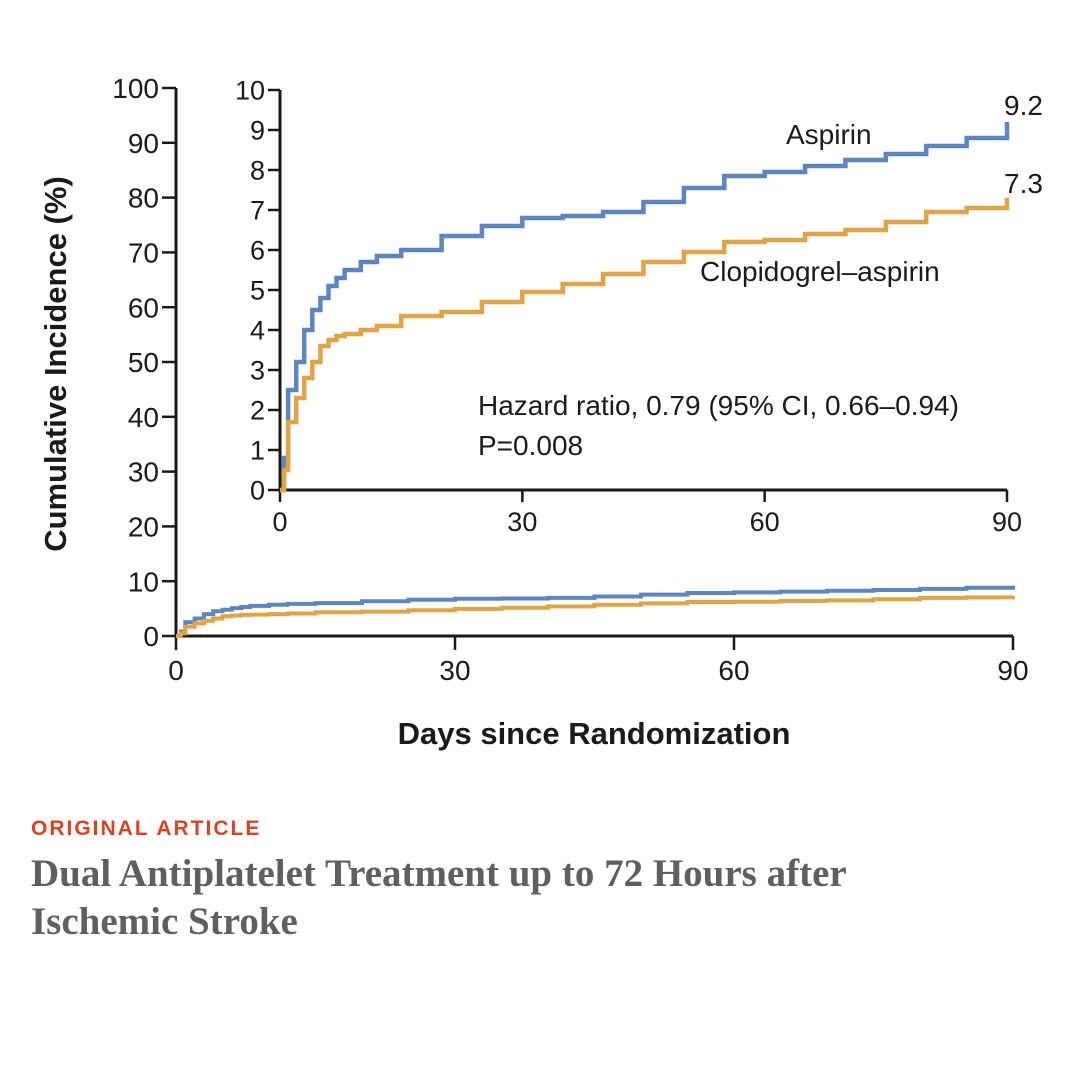  Describe the element at coordinates (135, 88) in the screenshot. I see `main-y-tick-label: 100` at that location.